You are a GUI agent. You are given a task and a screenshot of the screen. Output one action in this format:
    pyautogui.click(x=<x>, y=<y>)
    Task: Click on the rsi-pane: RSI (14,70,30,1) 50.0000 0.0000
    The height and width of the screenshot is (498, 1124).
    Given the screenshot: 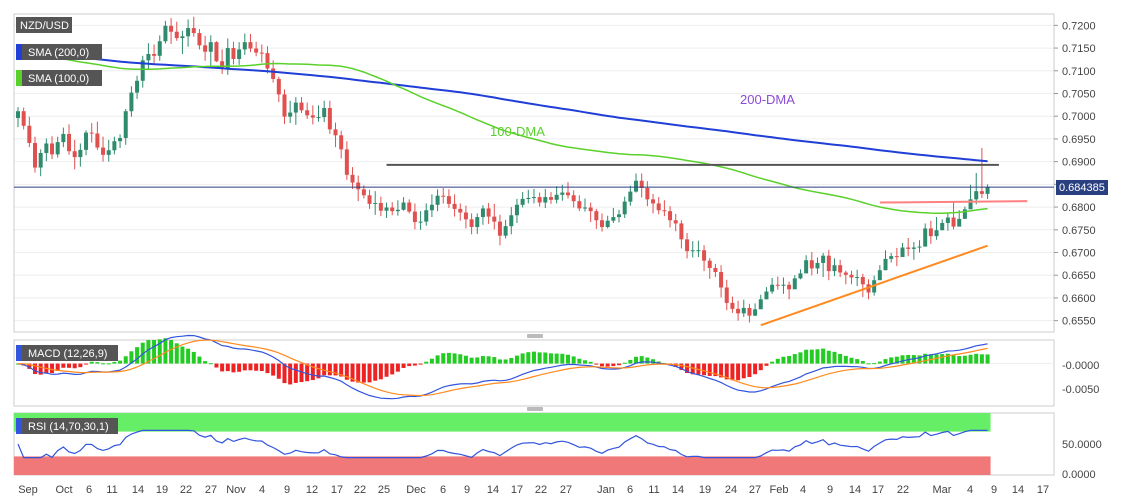 What is the action you would take?
    pyautogui.click(x=557, y=446)
    